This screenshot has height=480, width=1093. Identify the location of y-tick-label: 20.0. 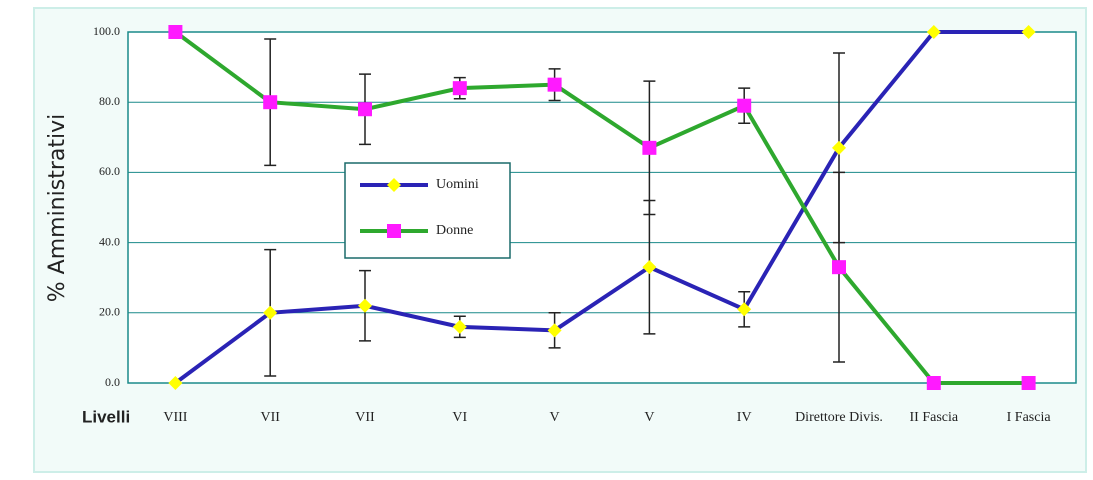
(109, 312).